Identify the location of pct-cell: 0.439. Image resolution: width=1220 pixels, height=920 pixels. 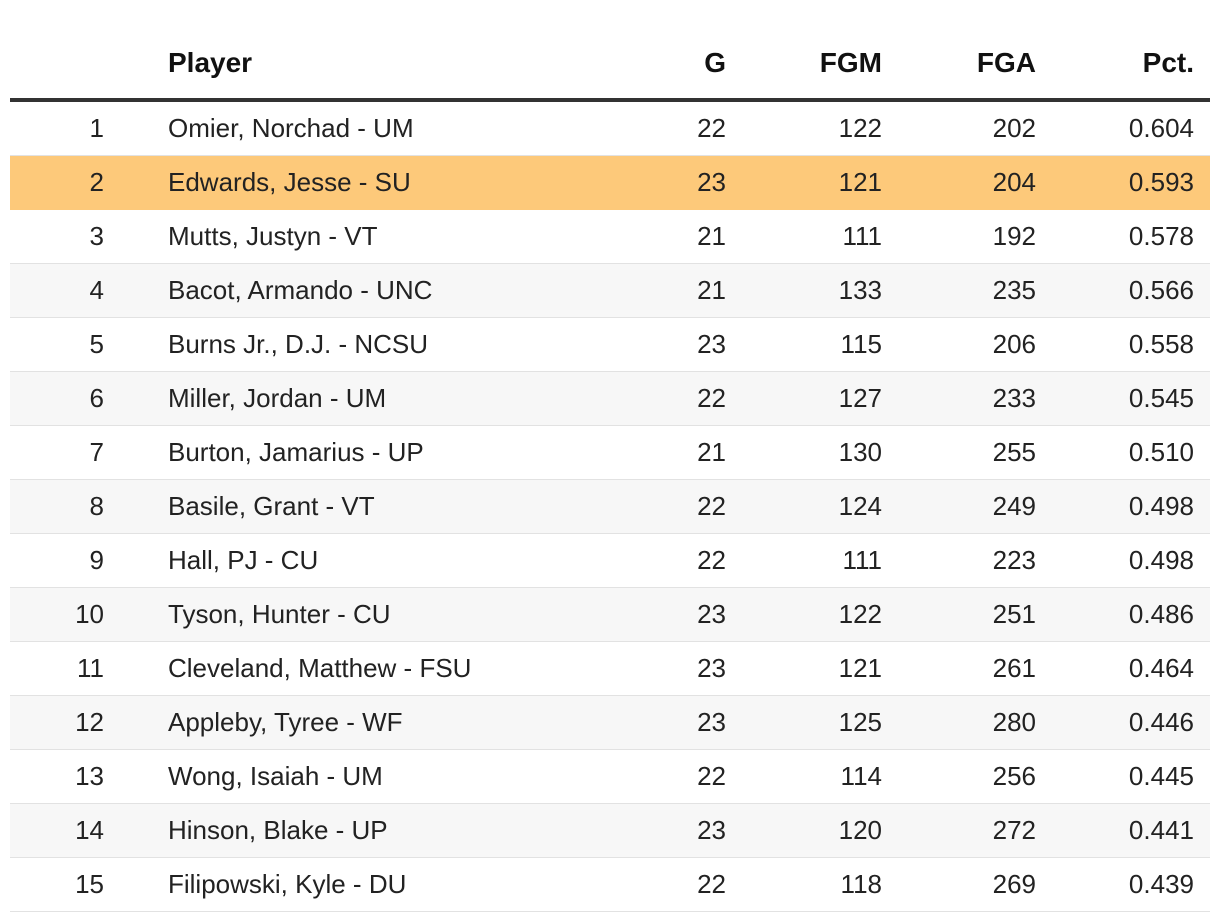
(1123, 884).